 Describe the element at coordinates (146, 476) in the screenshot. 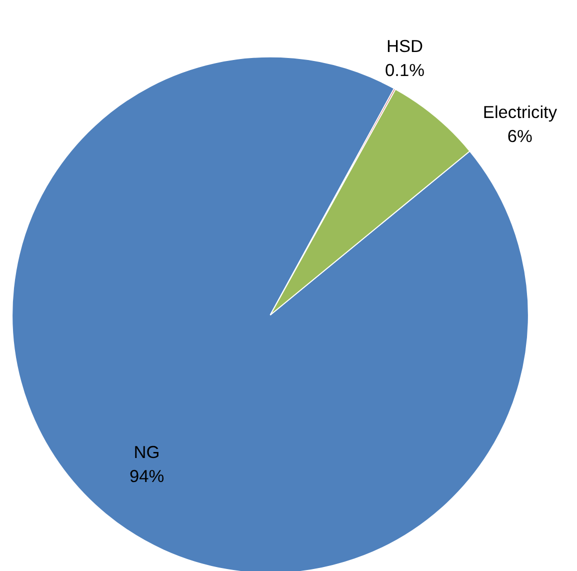

I see `data-label: 94%` at that location.